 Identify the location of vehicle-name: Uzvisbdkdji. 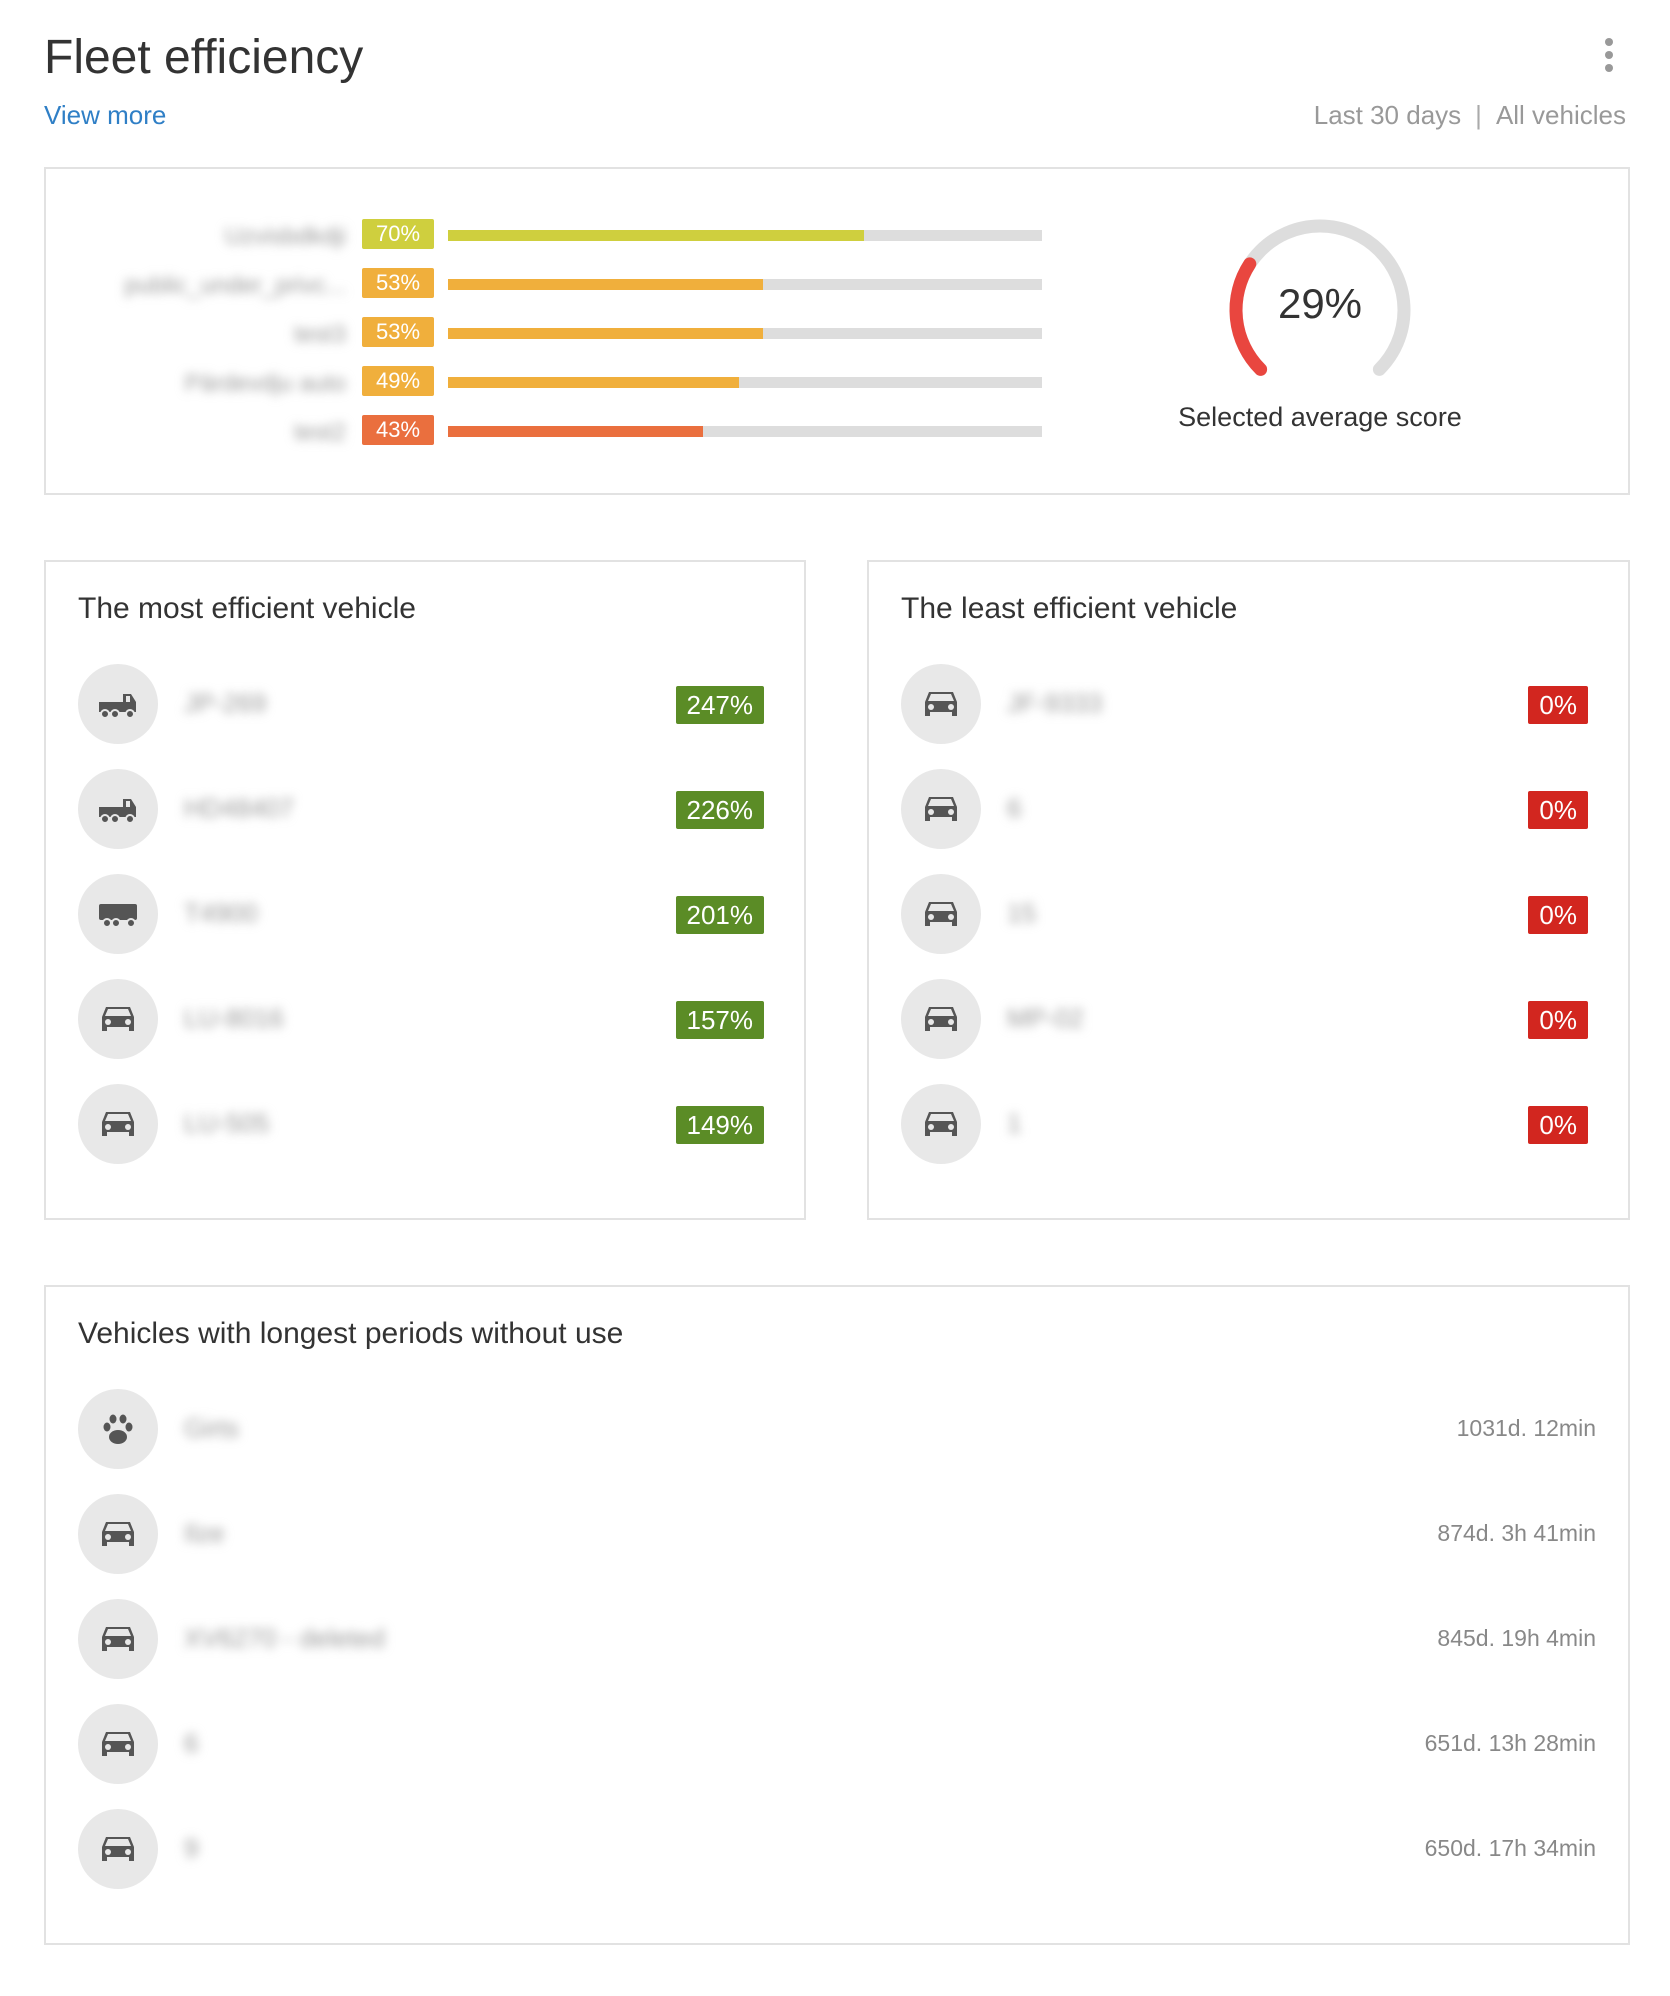
(285, 236).